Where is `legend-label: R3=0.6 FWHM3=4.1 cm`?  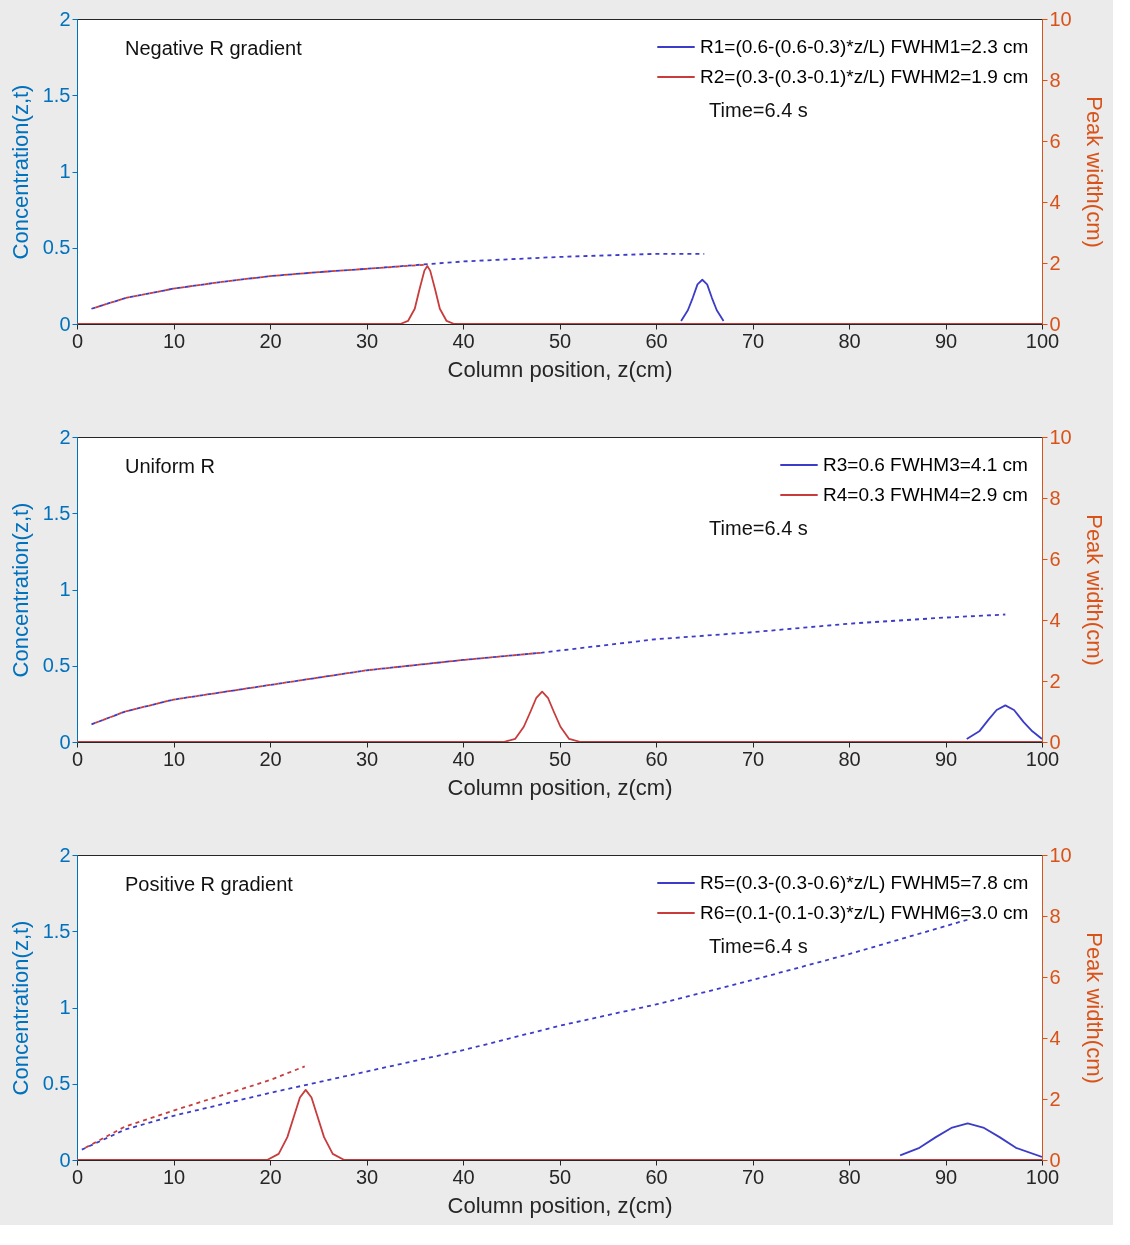 legend-label: R3=0.6 FWHM3=4.1 cm is located at coordinates (925, 464).